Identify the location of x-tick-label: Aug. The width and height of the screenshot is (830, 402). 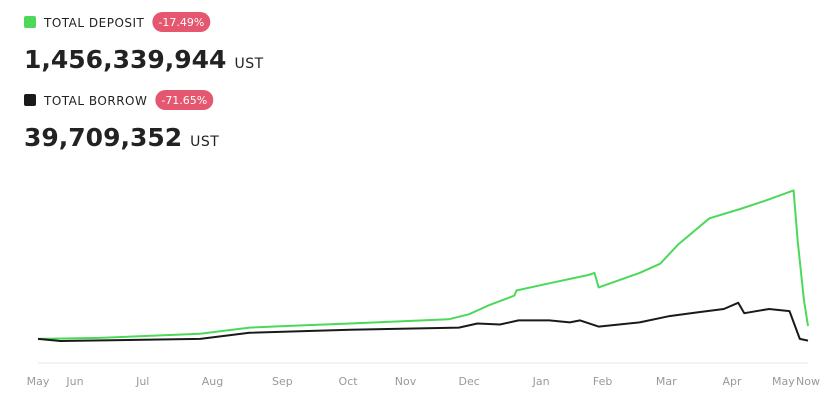
(212, 381).